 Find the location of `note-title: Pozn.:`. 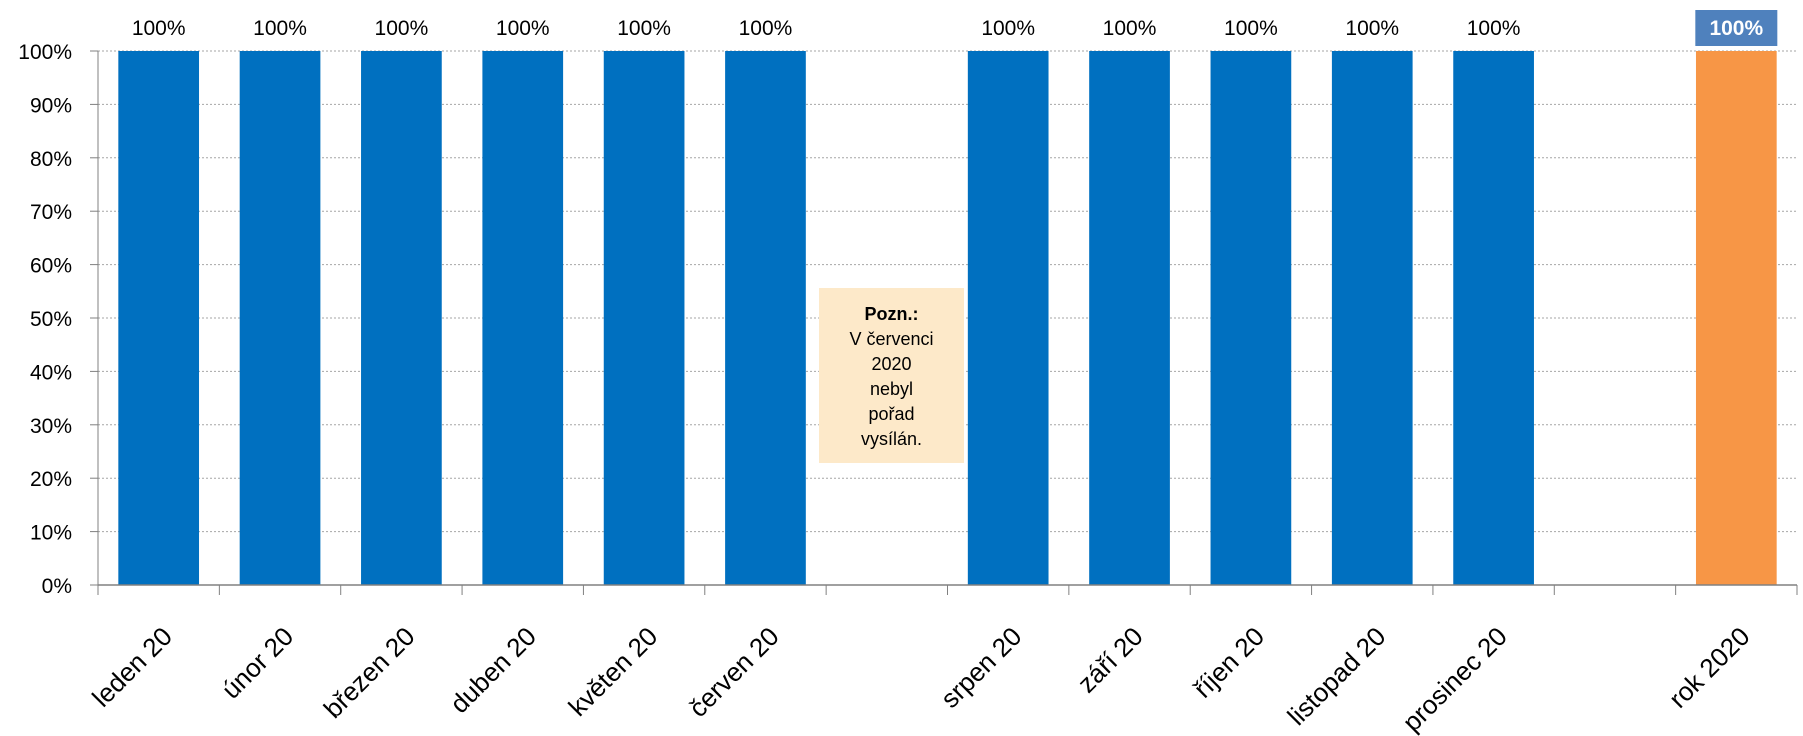

note-title: Pozn.: is located at coordinates (891, 314).